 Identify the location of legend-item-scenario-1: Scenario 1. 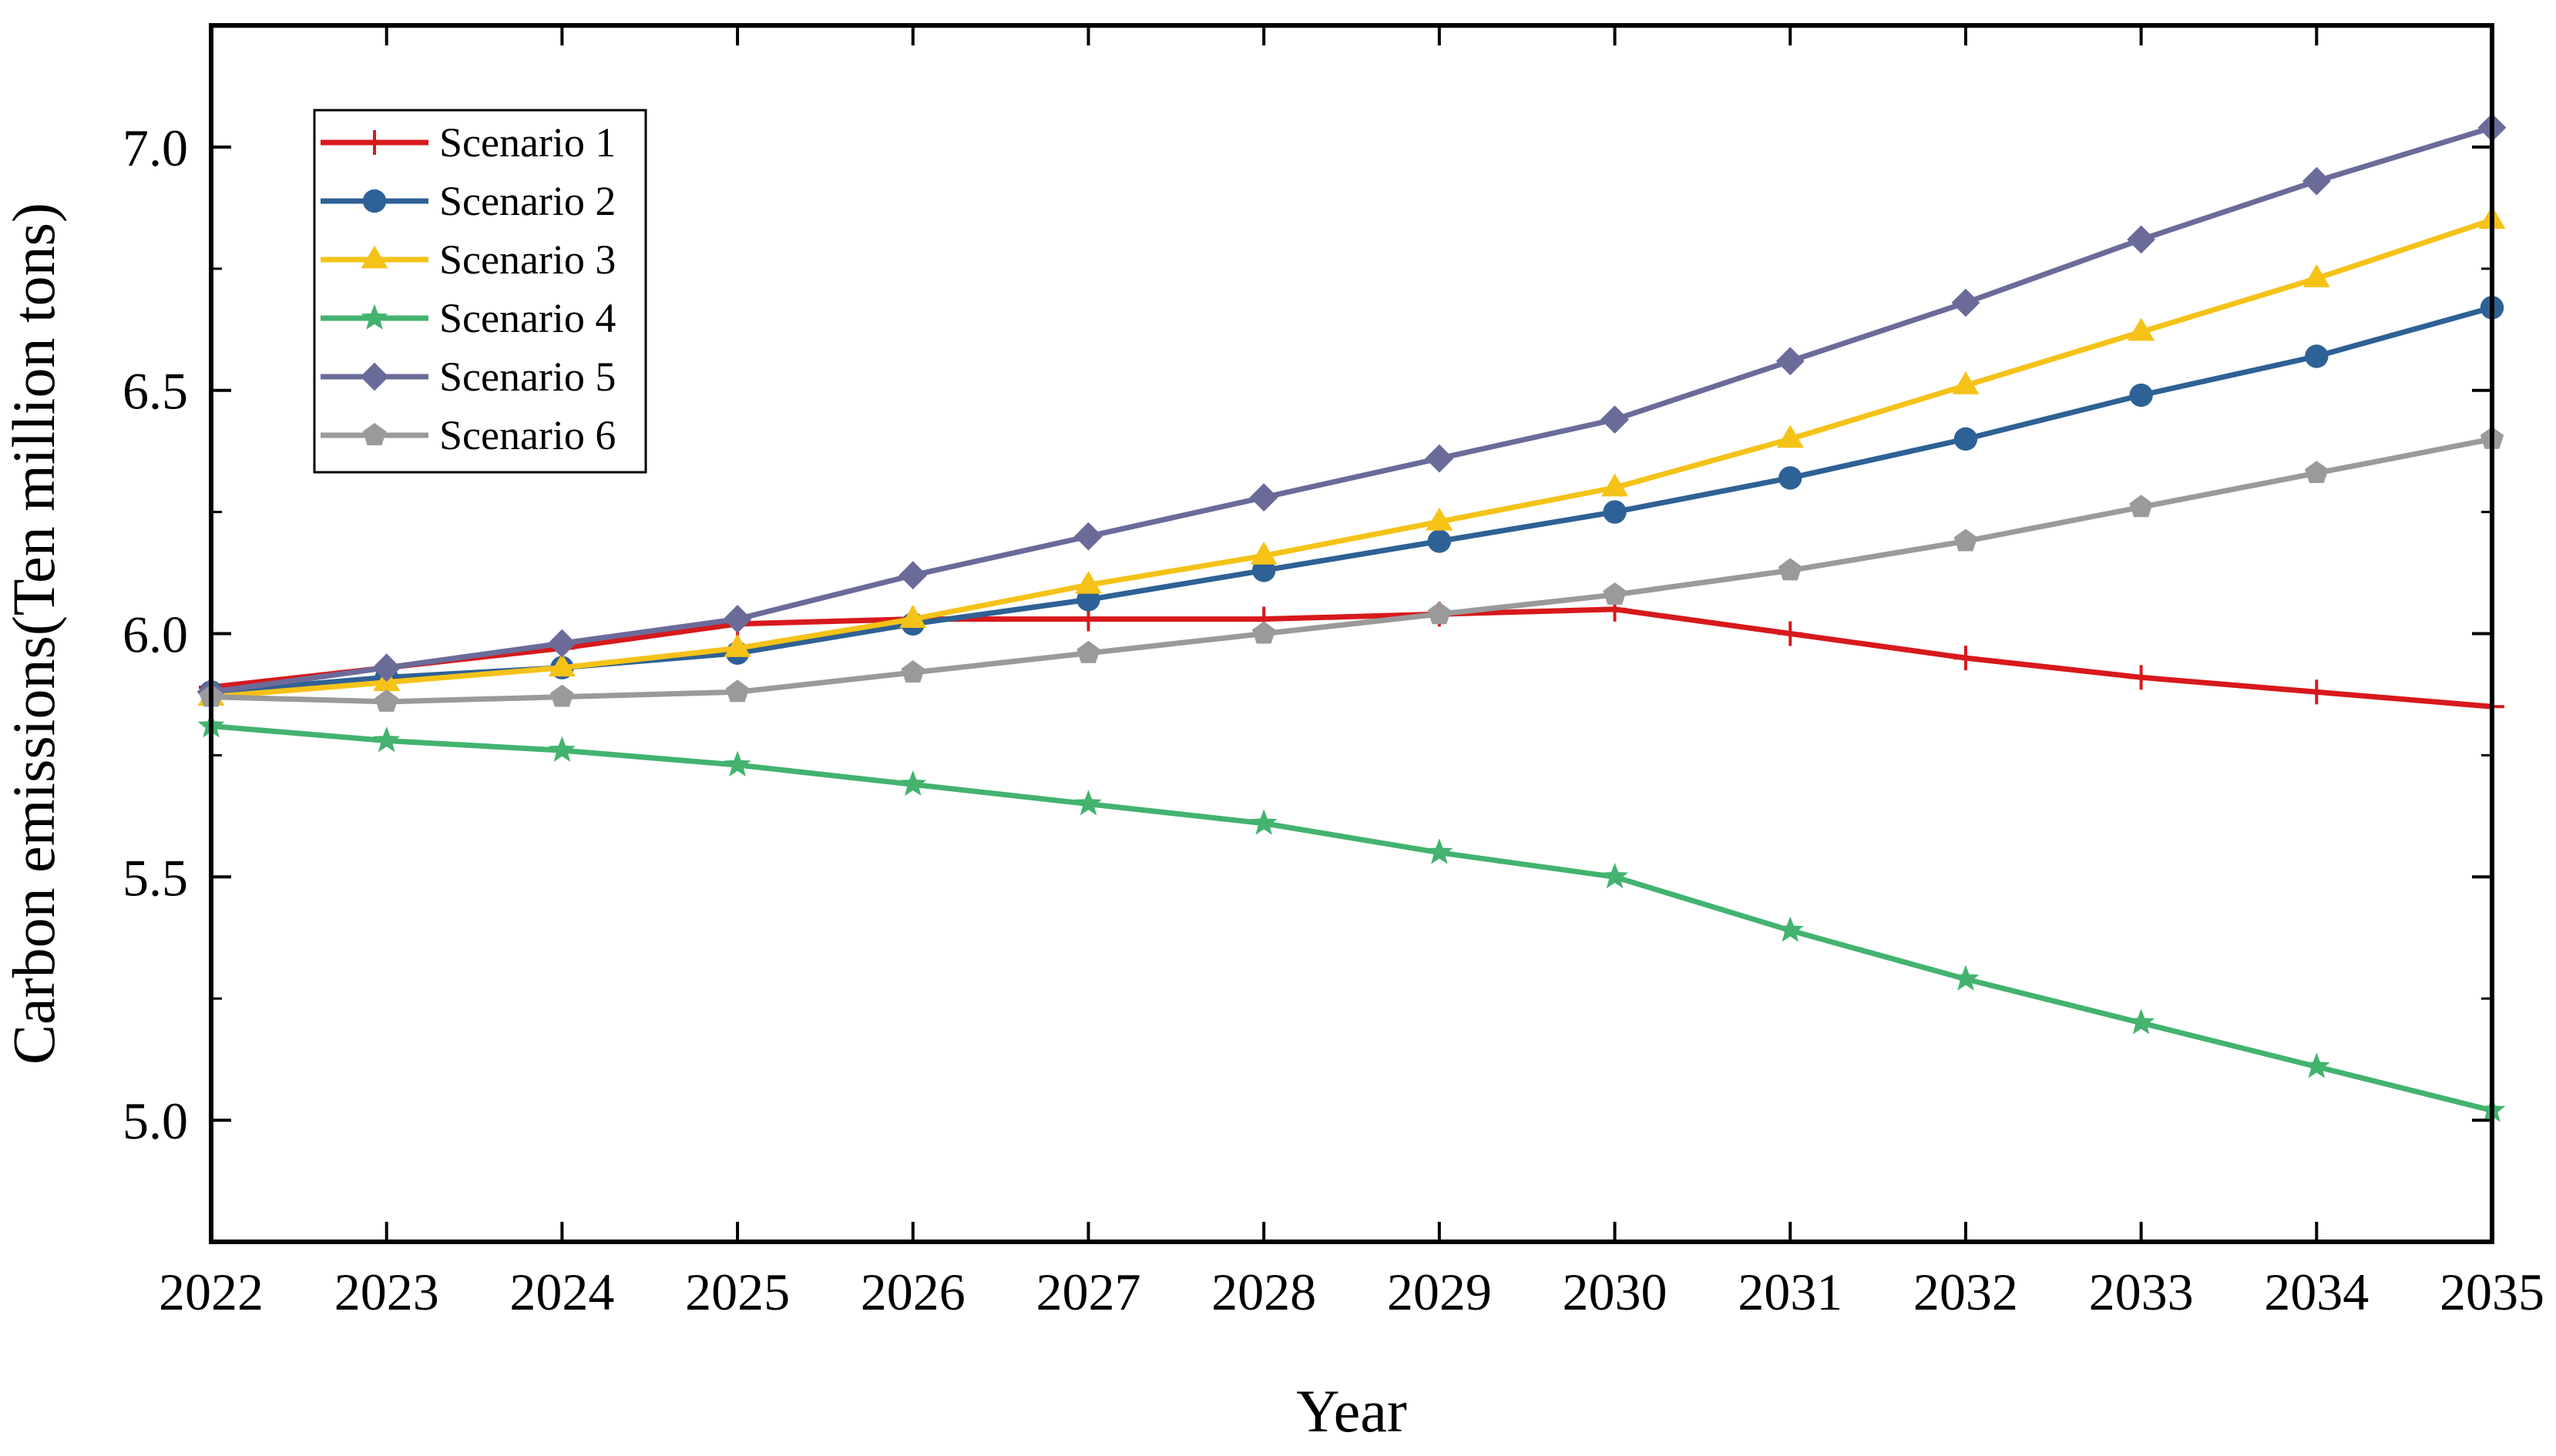
(468, 142).